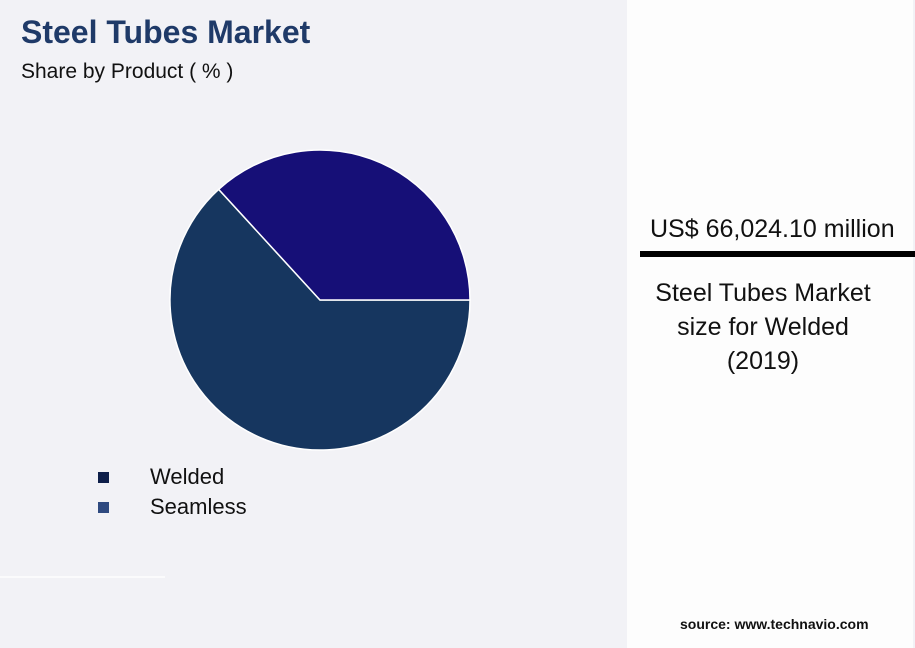  What do you see at coordinates (763, 361) in the screenshot?
I see `caption-line: (2019)` at bounding box center [763, 361].